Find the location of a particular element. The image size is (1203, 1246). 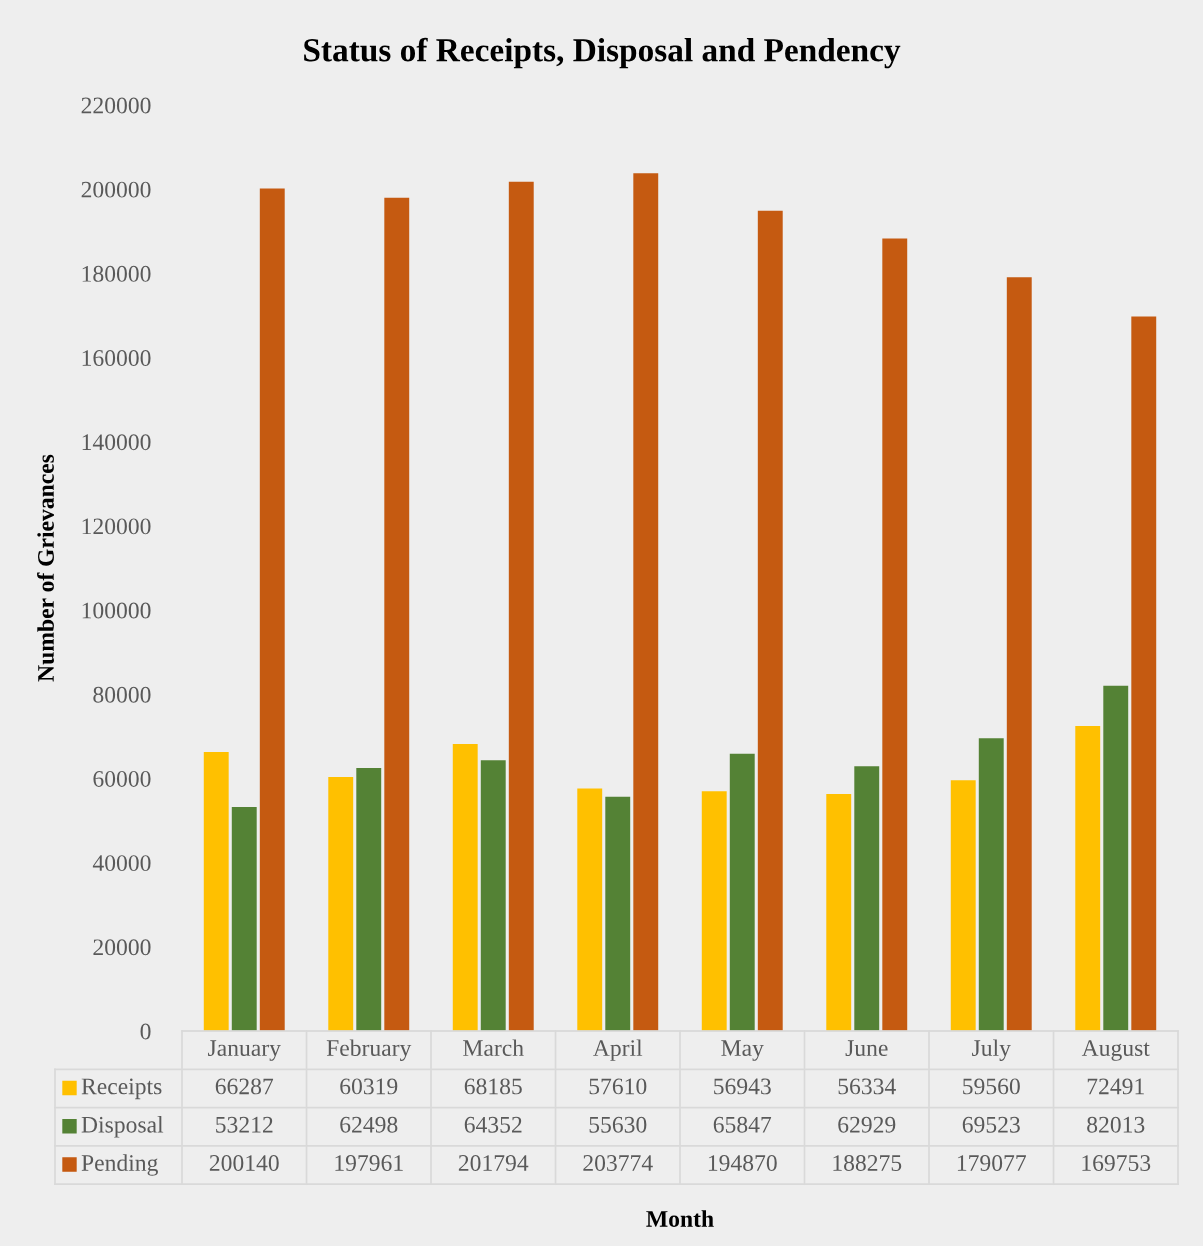

y-tick-label: 160000 is located at coordinates (116, 358).